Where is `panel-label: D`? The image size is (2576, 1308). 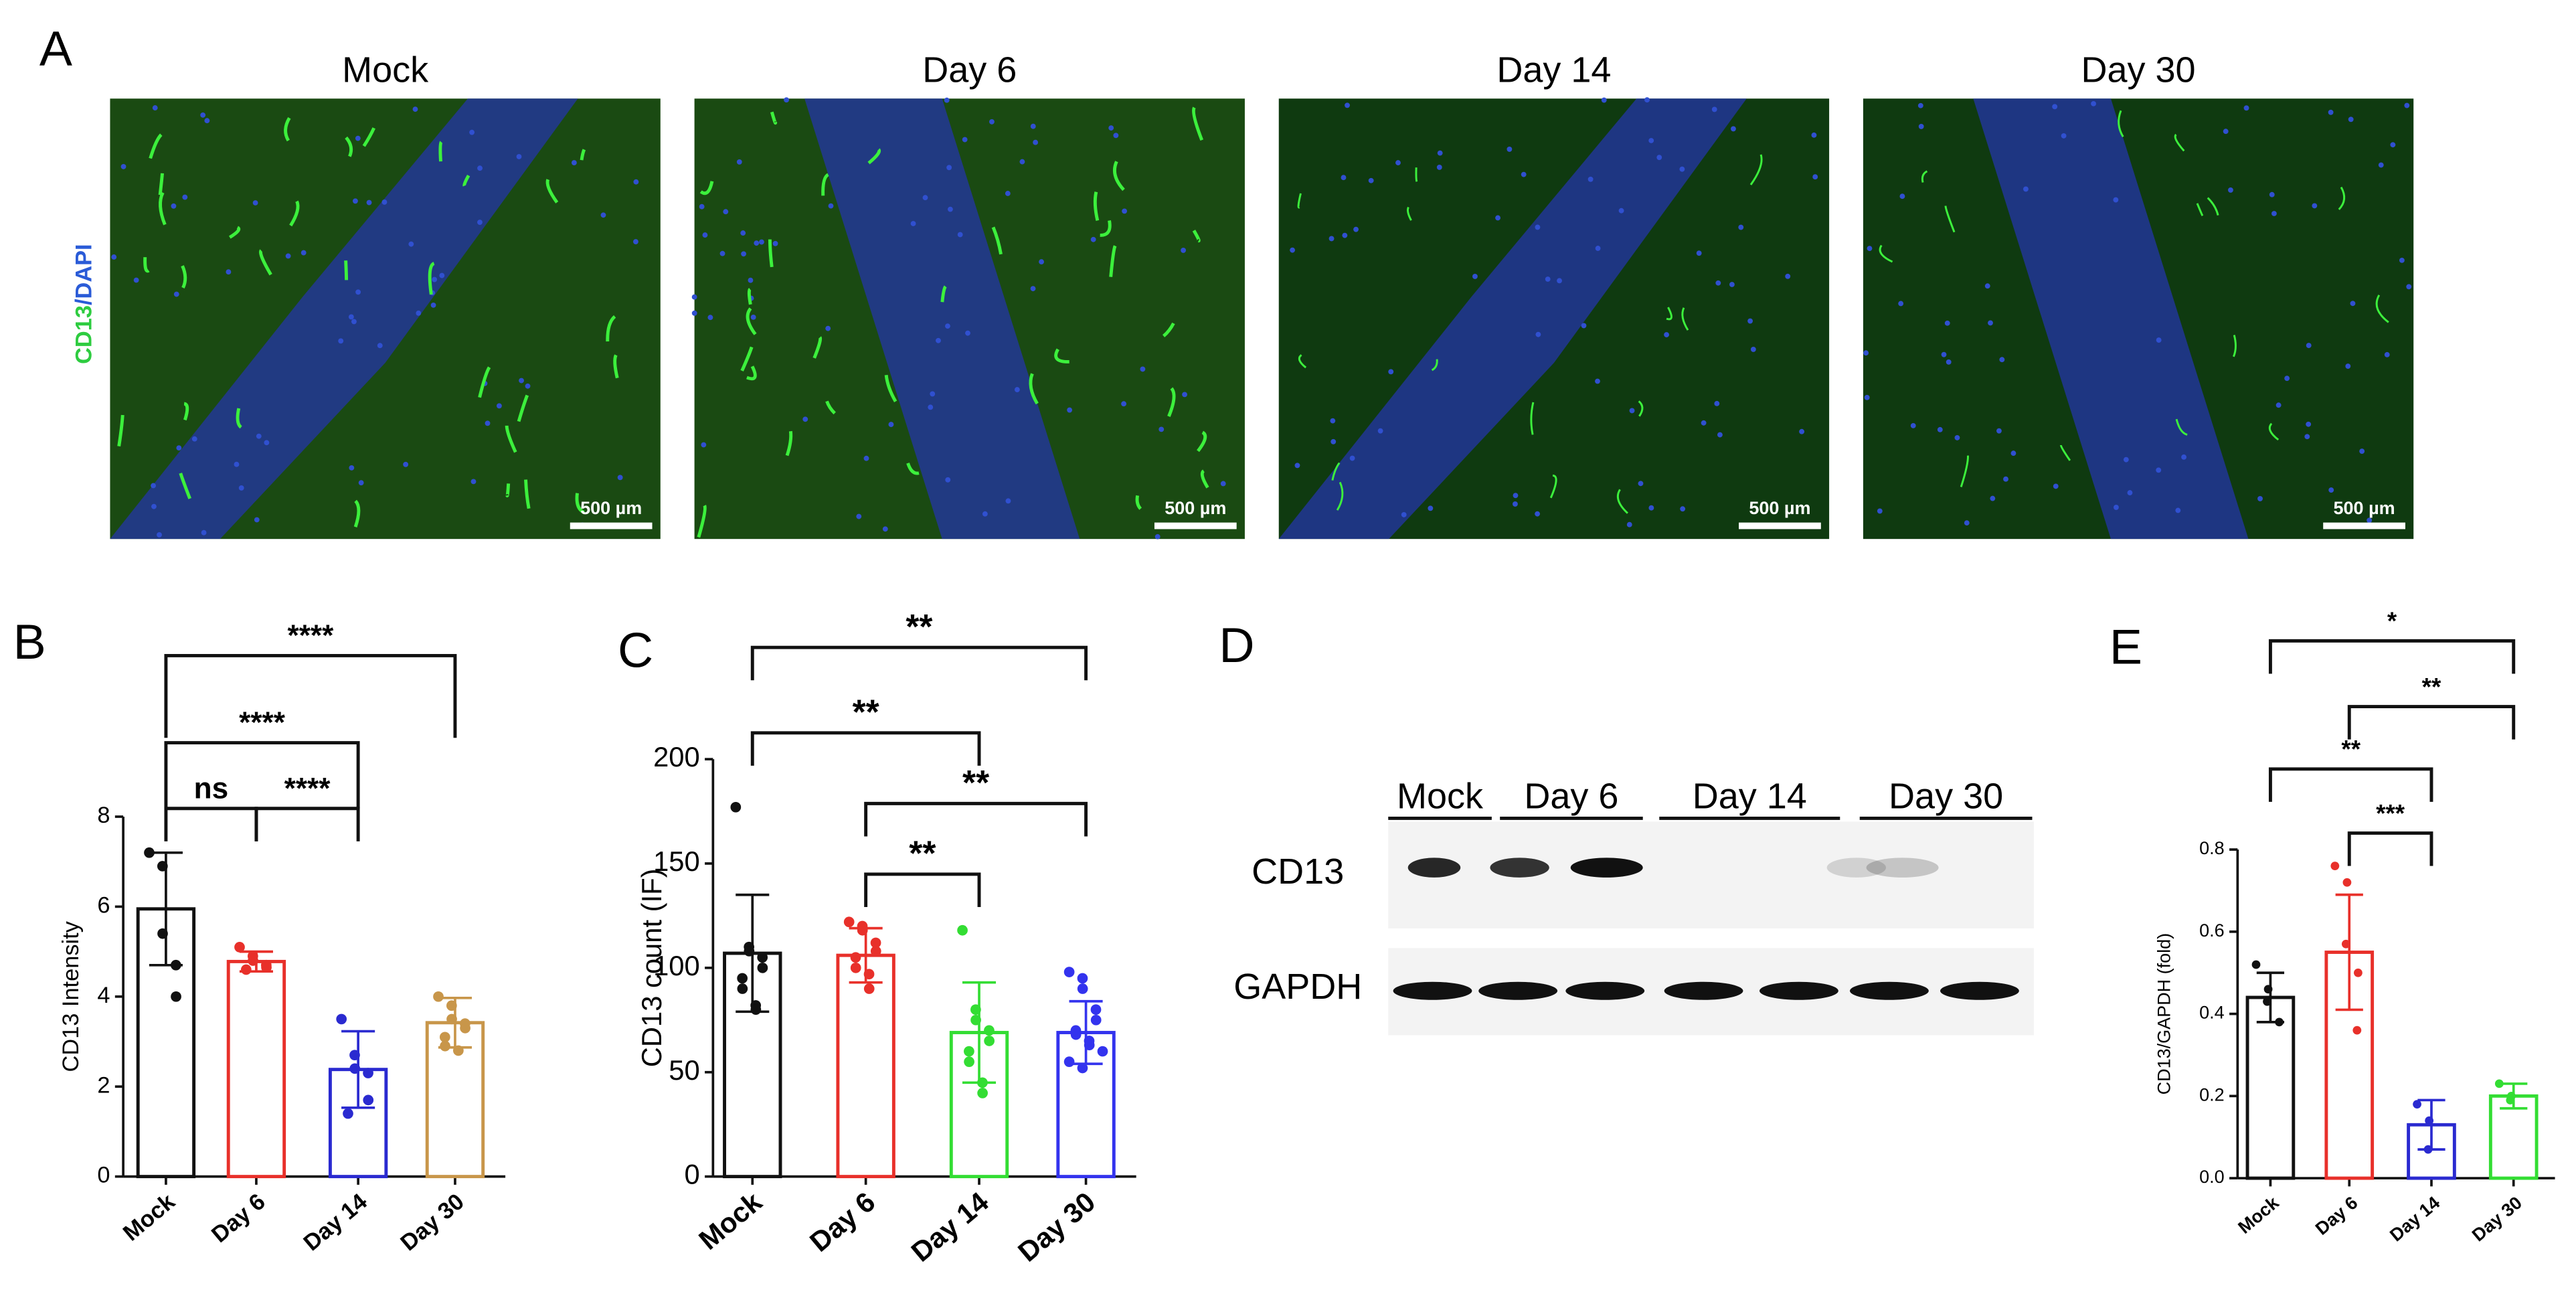 panel-label: D is located at coordinates (1236, 645).